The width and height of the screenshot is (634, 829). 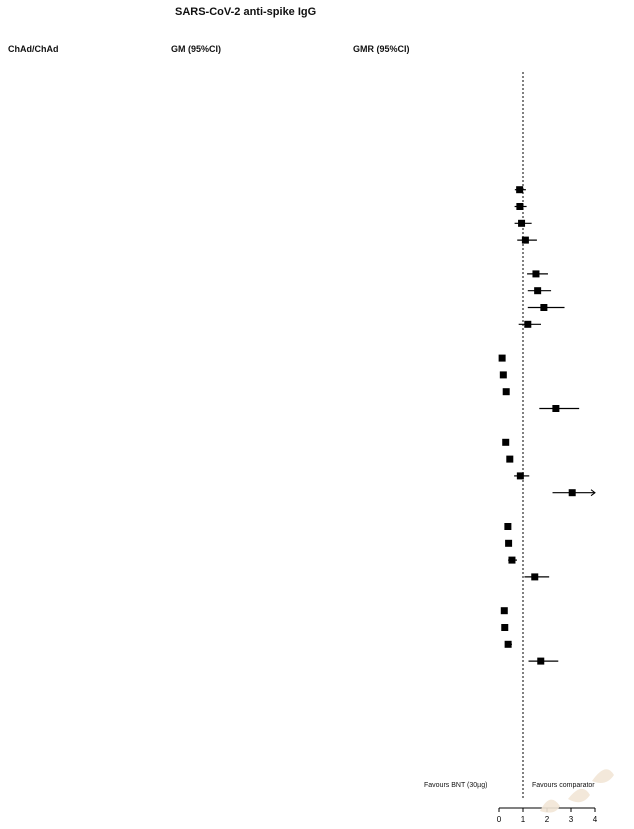 What do you see at coordinates (381, 49) in the screenshot?
I see `gmr-header: GMR (95%CI)` at bounding box center [381, 49].